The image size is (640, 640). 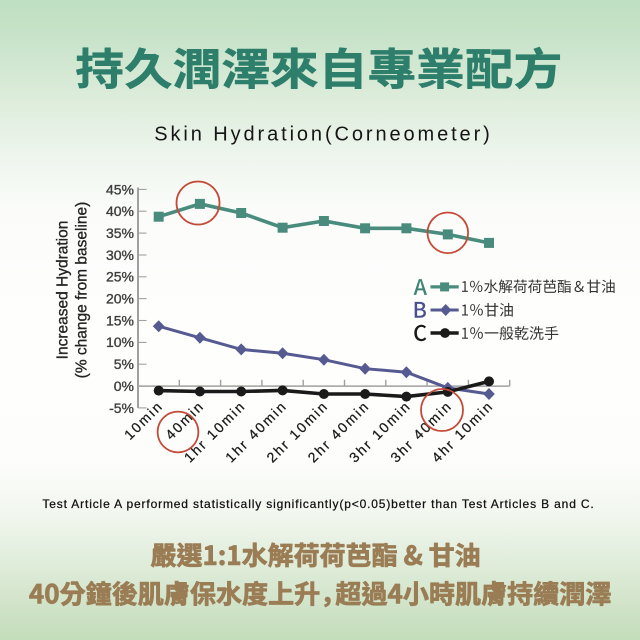 I want to click on svg-text: Increased Hydration, so click(x=63, y=290).